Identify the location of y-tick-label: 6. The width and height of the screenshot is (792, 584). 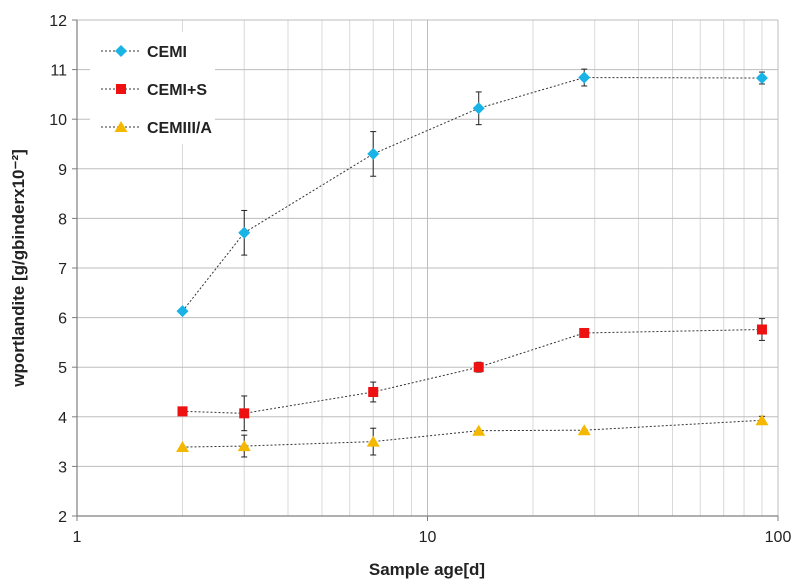
(62, 319).